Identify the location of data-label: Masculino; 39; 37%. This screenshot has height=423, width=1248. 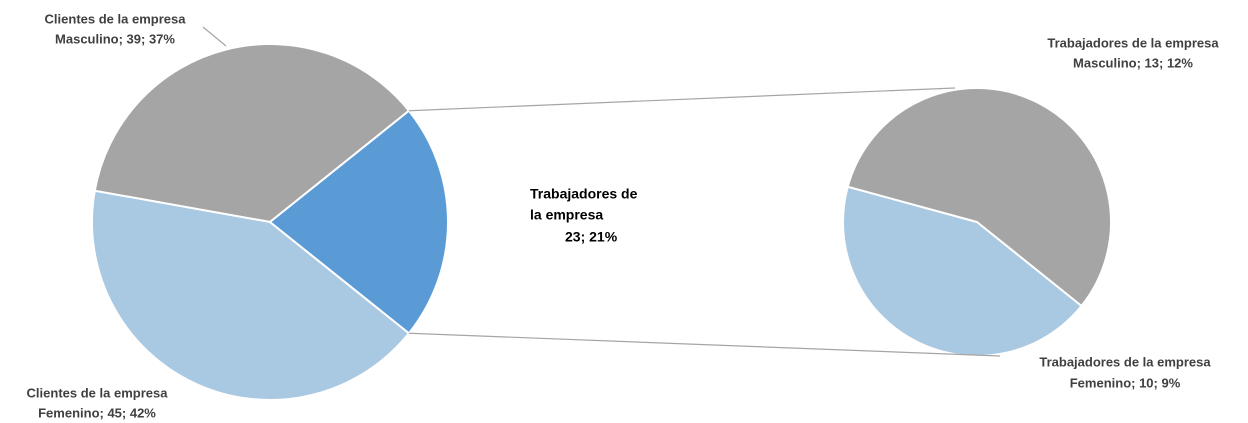
(115, 38).